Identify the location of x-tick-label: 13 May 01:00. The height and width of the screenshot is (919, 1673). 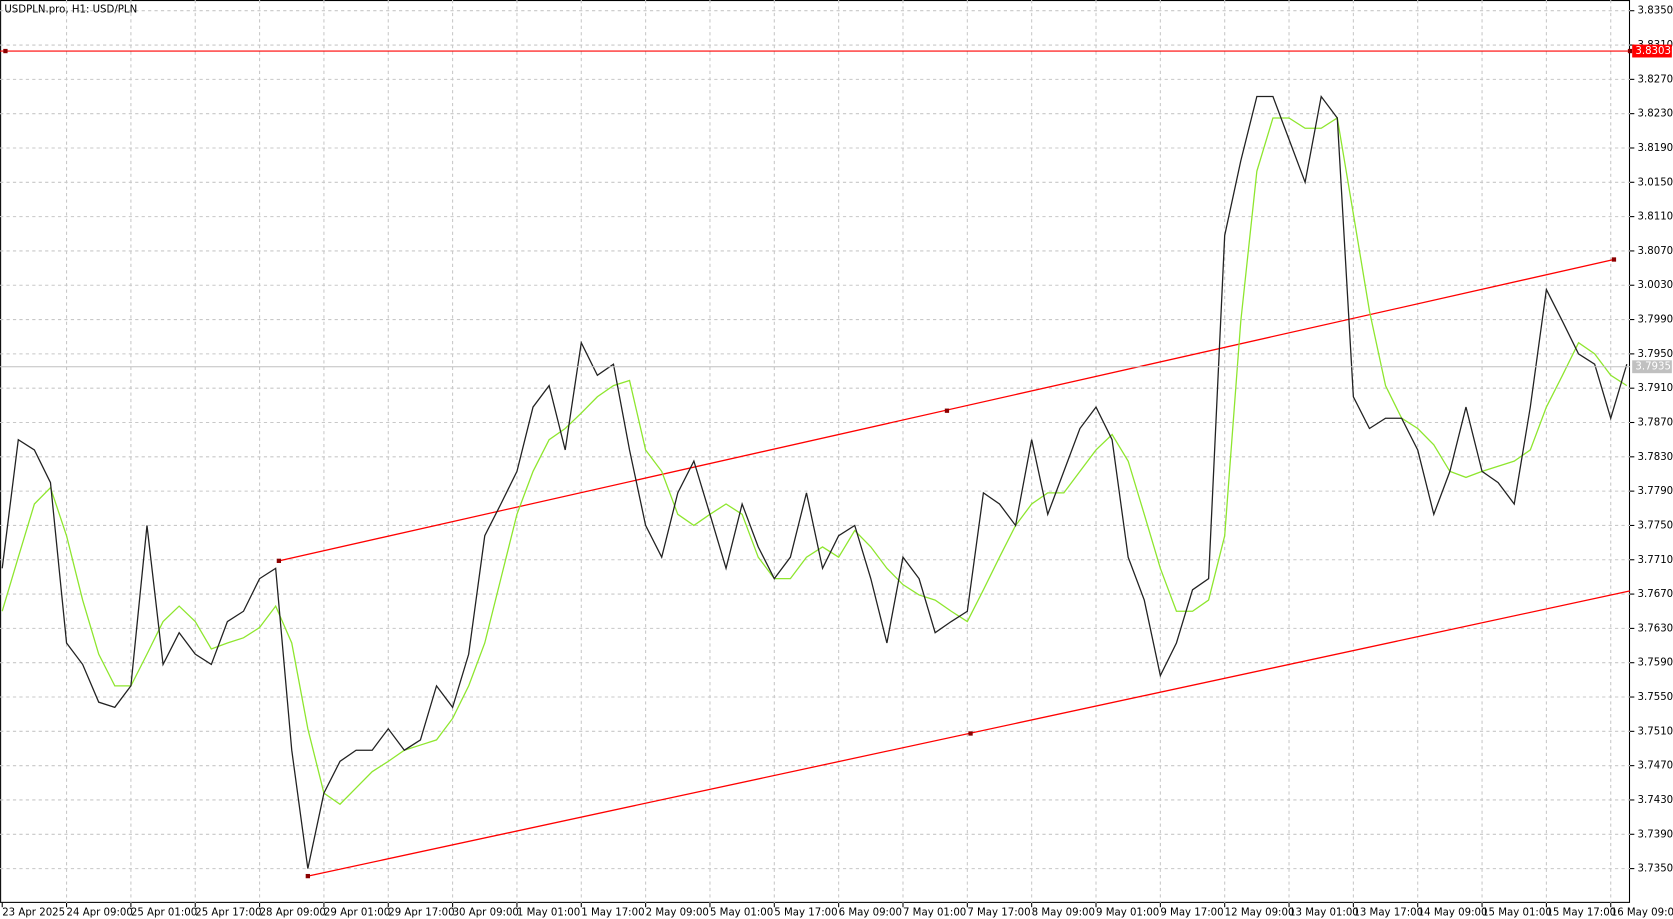
(1324, 913).